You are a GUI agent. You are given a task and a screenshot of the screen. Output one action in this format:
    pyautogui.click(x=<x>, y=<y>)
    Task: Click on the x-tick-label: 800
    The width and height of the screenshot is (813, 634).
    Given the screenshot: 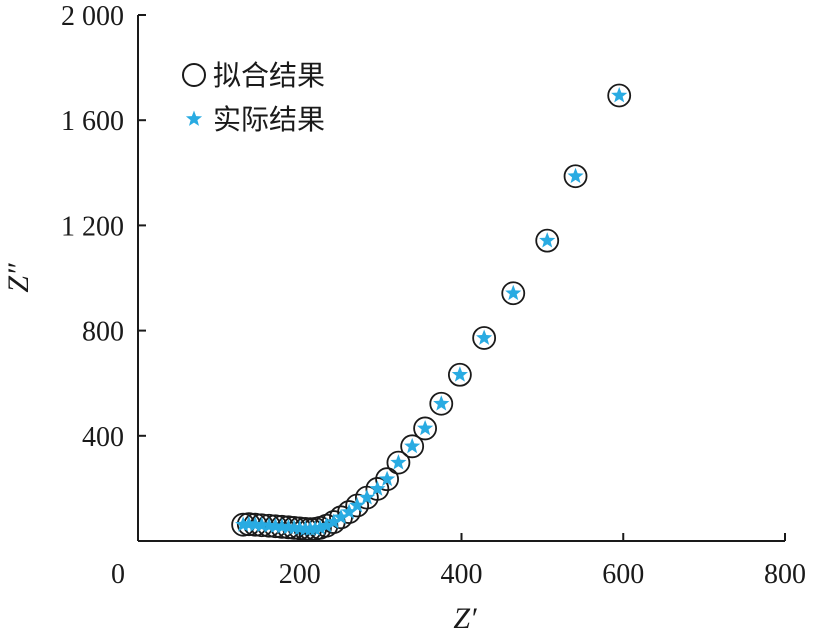 What is the action you would take?
    pyautogui.click(x=785, y=574)
    